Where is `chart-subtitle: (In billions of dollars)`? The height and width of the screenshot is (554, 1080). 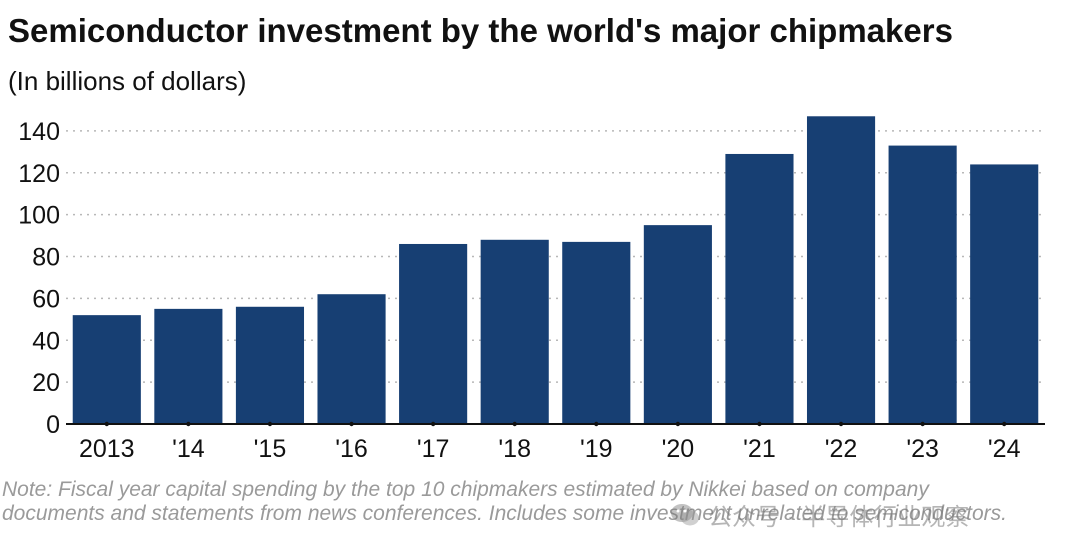 chart-subtitle: (In billions of dollars) is located at coordinates (127, 81).